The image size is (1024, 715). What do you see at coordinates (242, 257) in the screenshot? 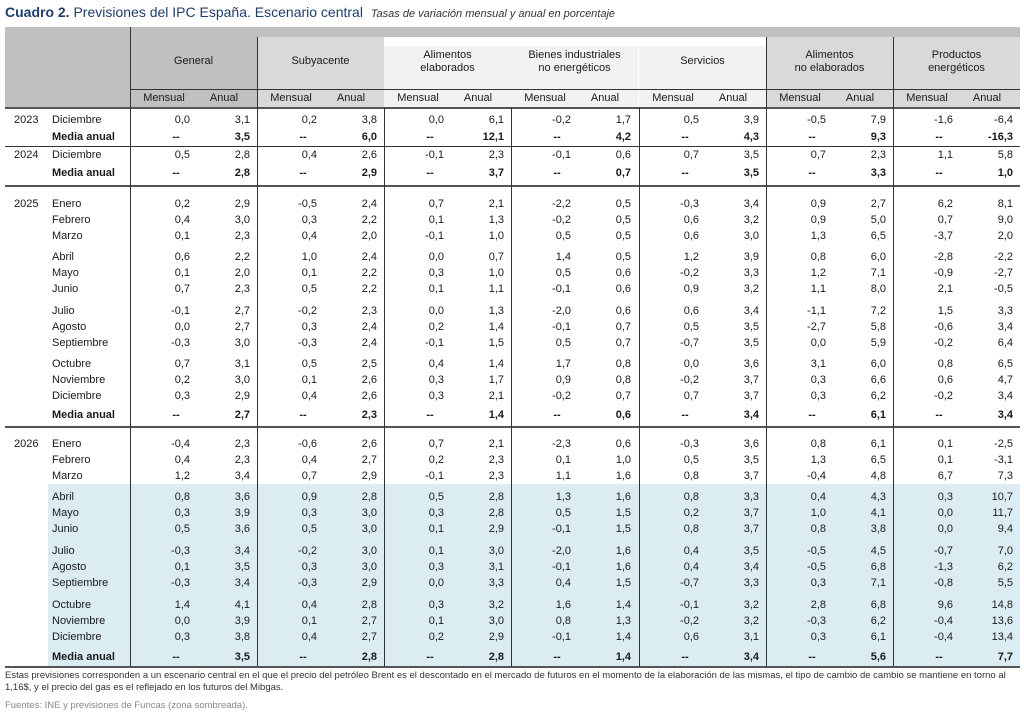
I see `cell-annual: 2,2` at bounding box center [242, 257].